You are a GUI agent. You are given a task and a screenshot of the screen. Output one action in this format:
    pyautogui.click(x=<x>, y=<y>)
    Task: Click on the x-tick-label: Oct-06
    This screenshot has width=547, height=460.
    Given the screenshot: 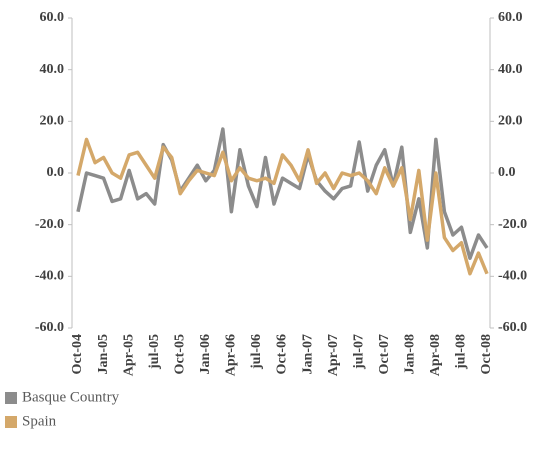 What is the action you would take?
    pyautogui.click(x=282, y=354)
    